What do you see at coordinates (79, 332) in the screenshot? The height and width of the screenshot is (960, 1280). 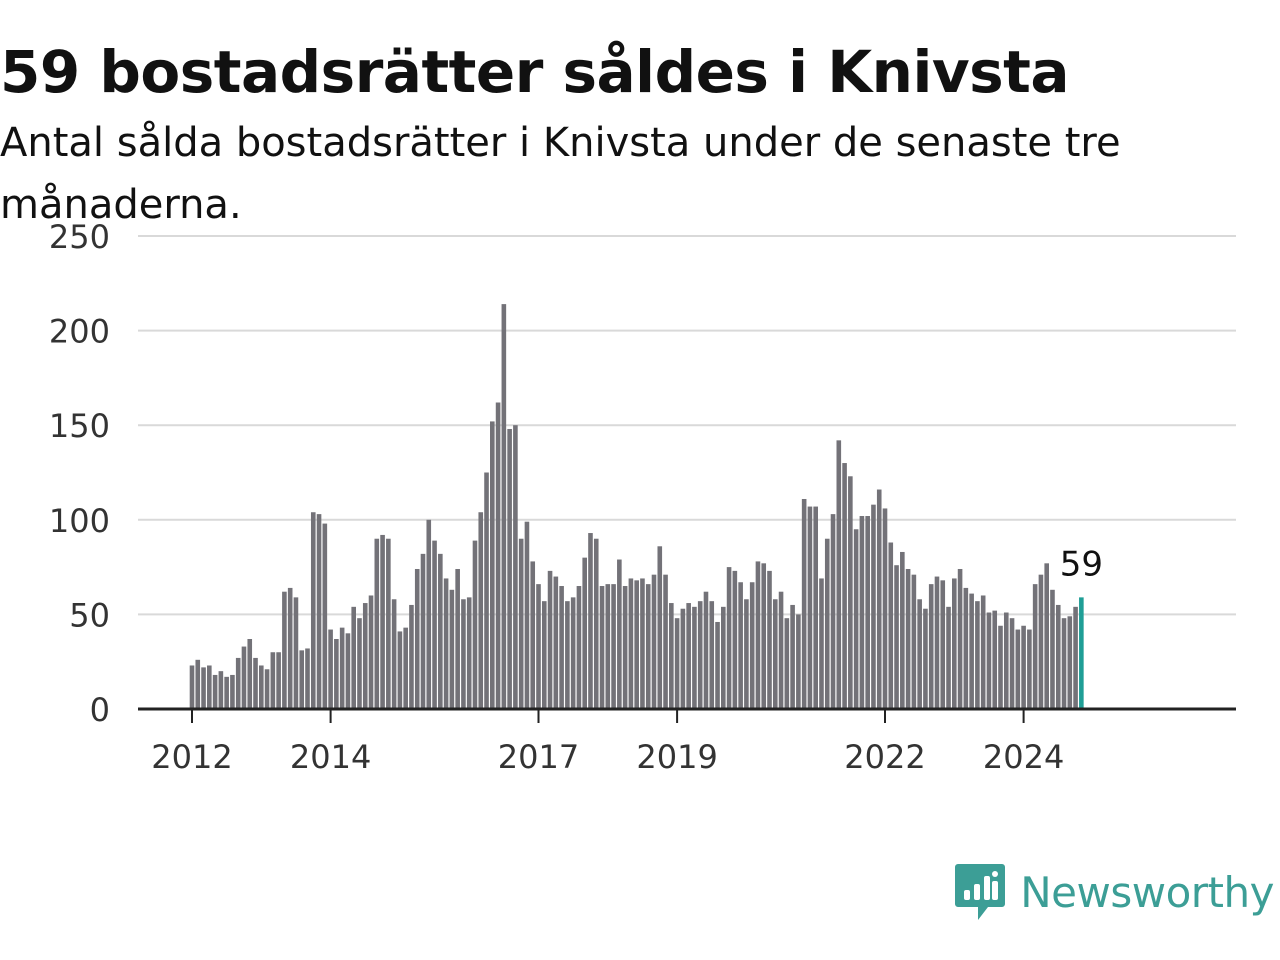 I see `y-tick-label: 200` at bounding box center [79, 332].